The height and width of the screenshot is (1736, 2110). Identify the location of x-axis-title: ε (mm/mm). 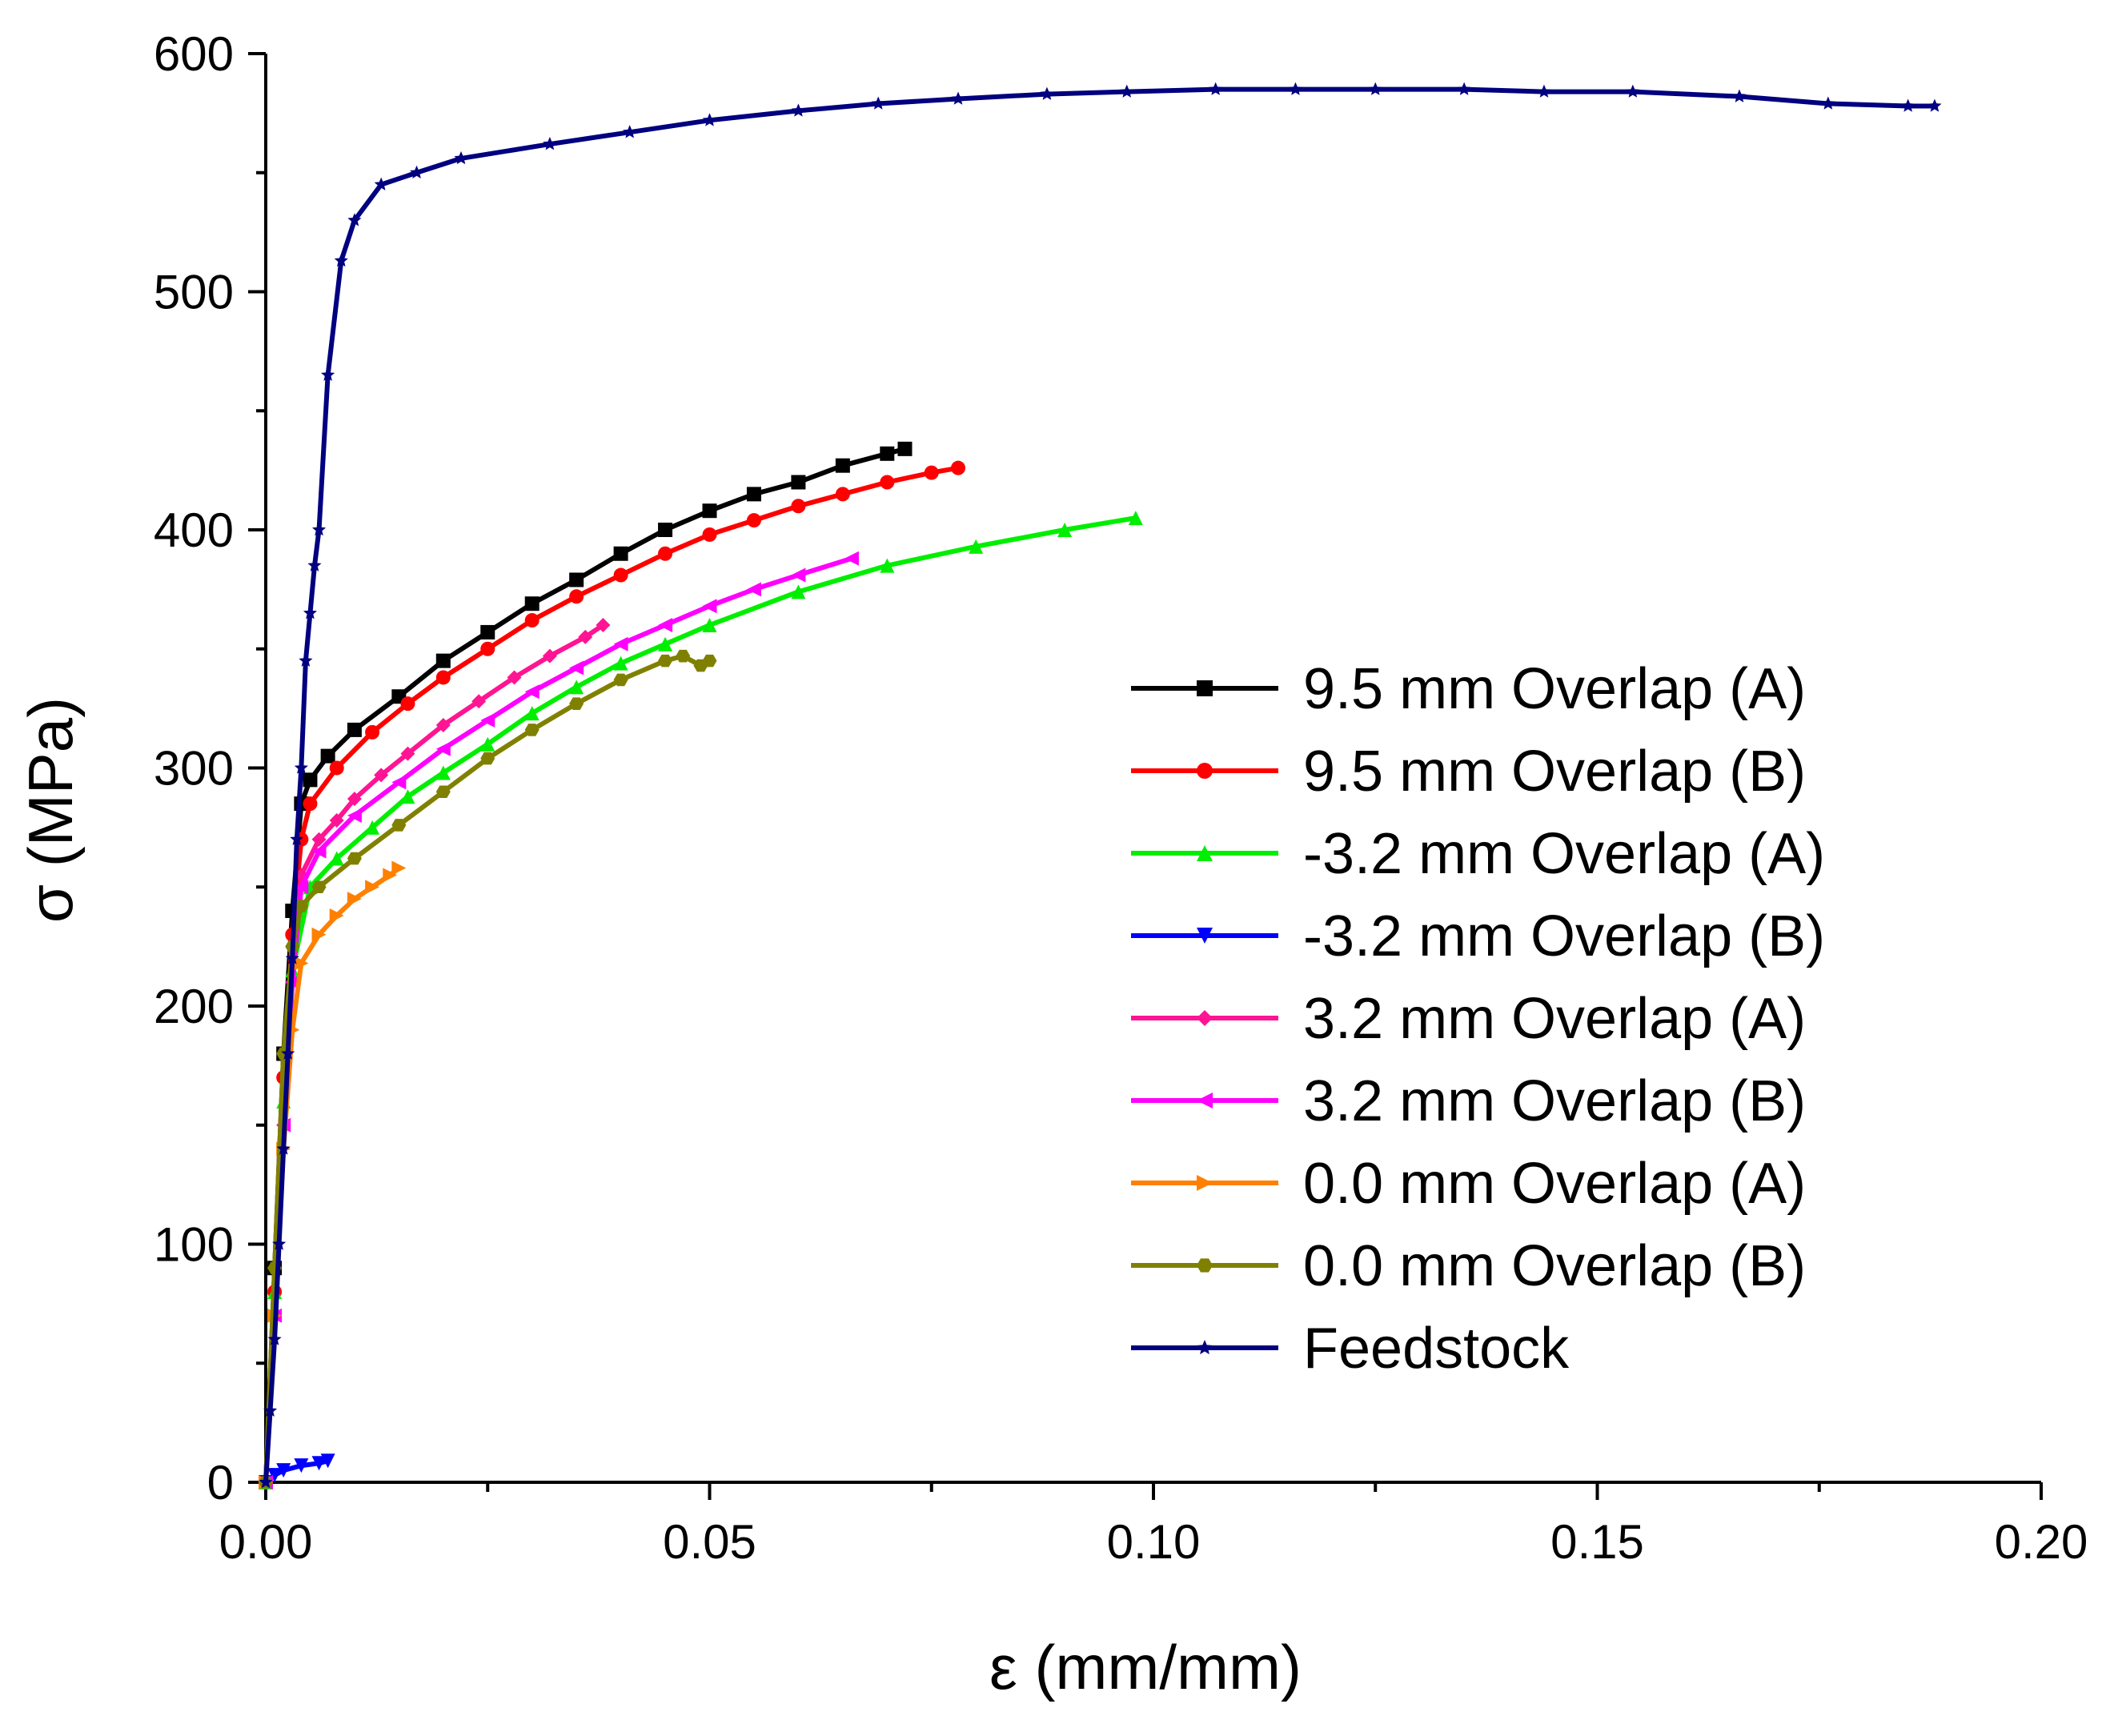
(1145, 1667).